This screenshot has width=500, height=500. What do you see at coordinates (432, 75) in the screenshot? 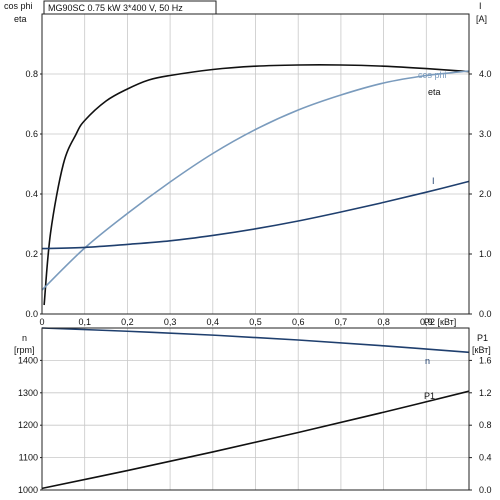
I see `series-label-cos-phi: cos phi` at bounding box center [432, 75].